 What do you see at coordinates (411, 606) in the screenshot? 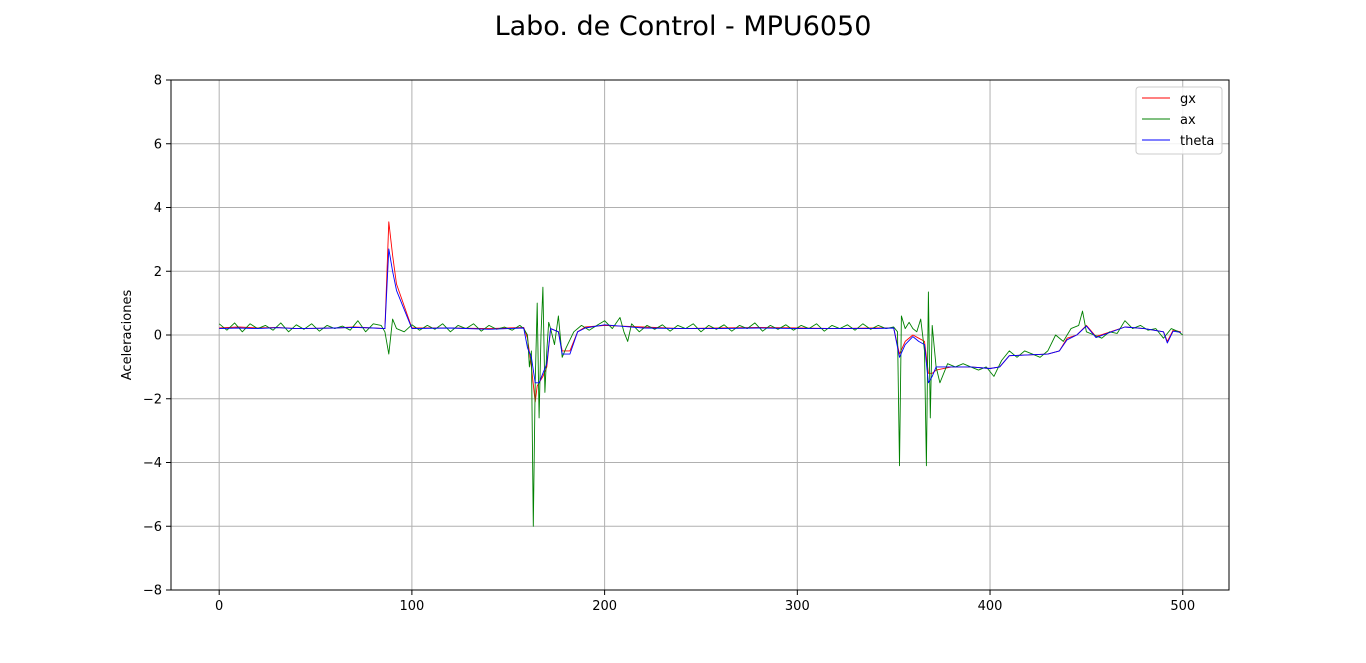
I see `x-tick-label: 100` at bounding box center [411, 606].